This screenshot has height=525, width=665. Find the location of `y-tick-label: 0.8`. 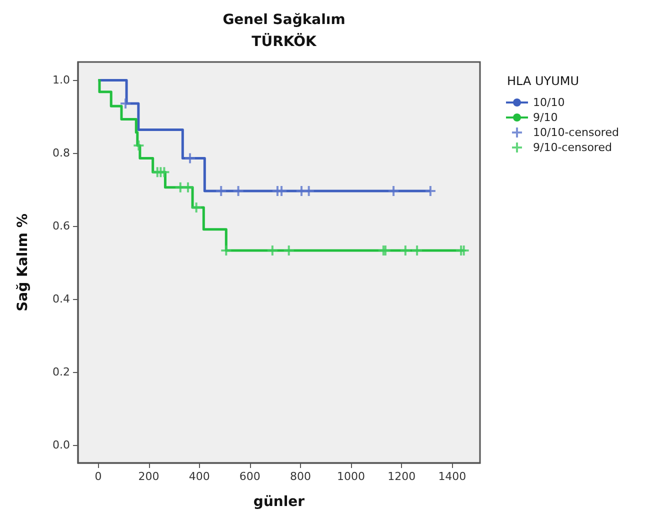

y-tick-label: 0.8 is located at coordinates (61, 153).